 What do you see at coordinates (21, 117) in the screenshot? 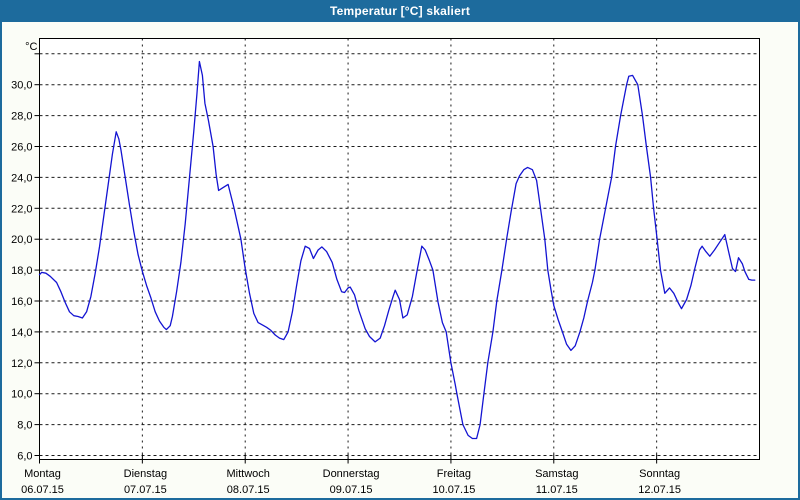
I see `y-tick-label: 28,0` at bounding box center [21, 117].